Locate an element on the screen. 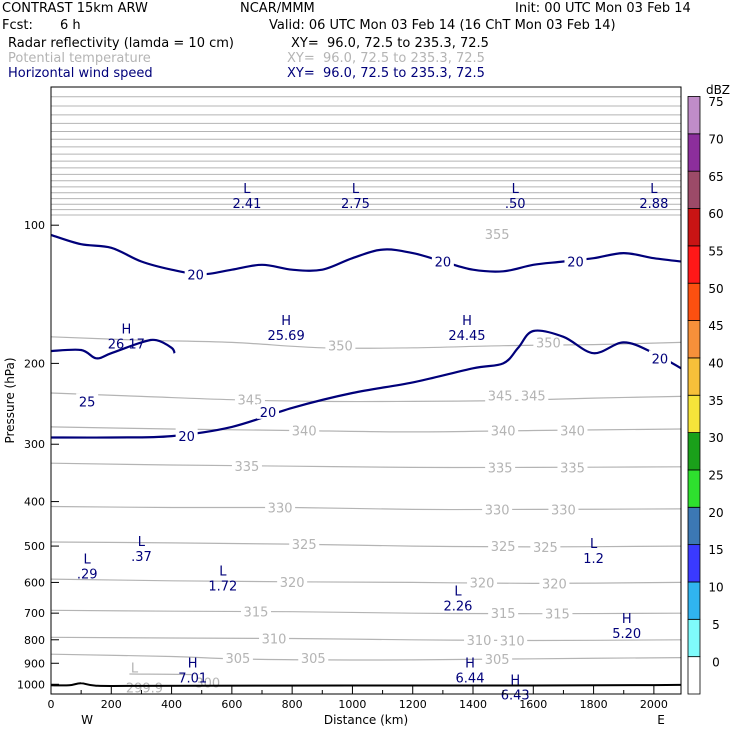 The width and height of the screenshot is (740, 740). field-xy-wind: XY= 96.0, 72.5 to 235.3, 72.5 is located at coordinates (386, 73).